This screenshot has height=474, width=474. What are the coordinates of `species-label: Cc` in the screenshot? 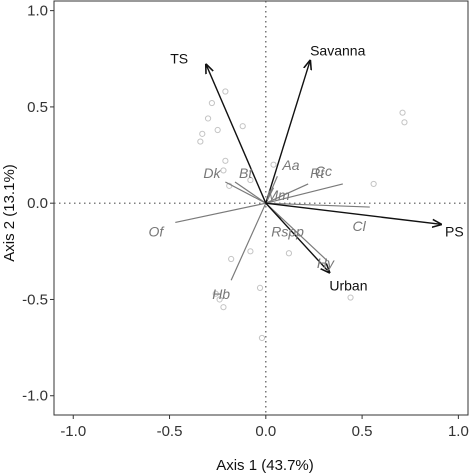 It's located at (323, 171).